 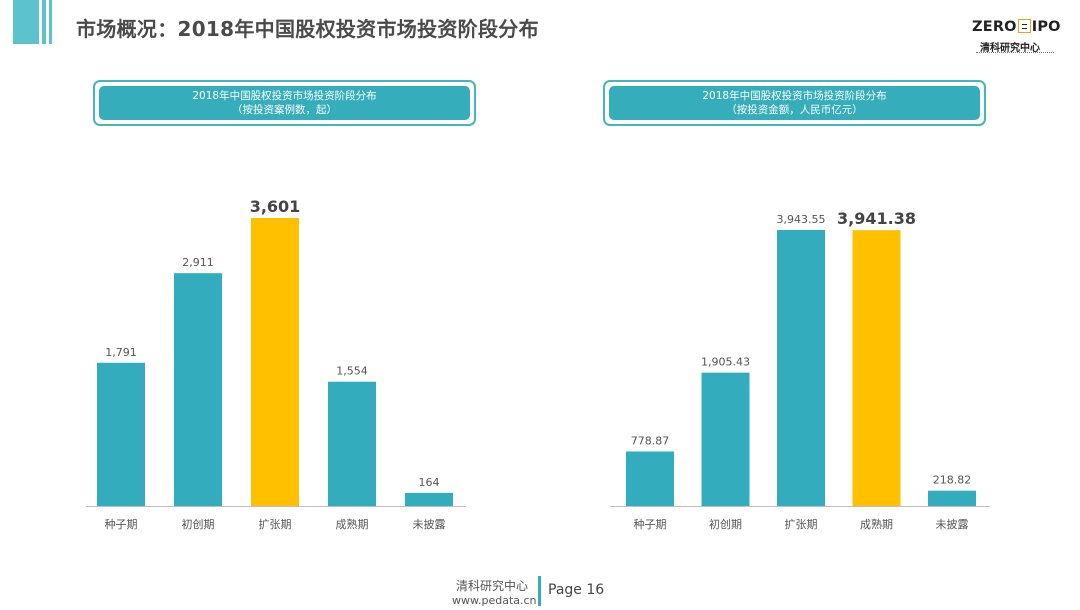 I want to click on footer-divider, so click(x=539, y=591).